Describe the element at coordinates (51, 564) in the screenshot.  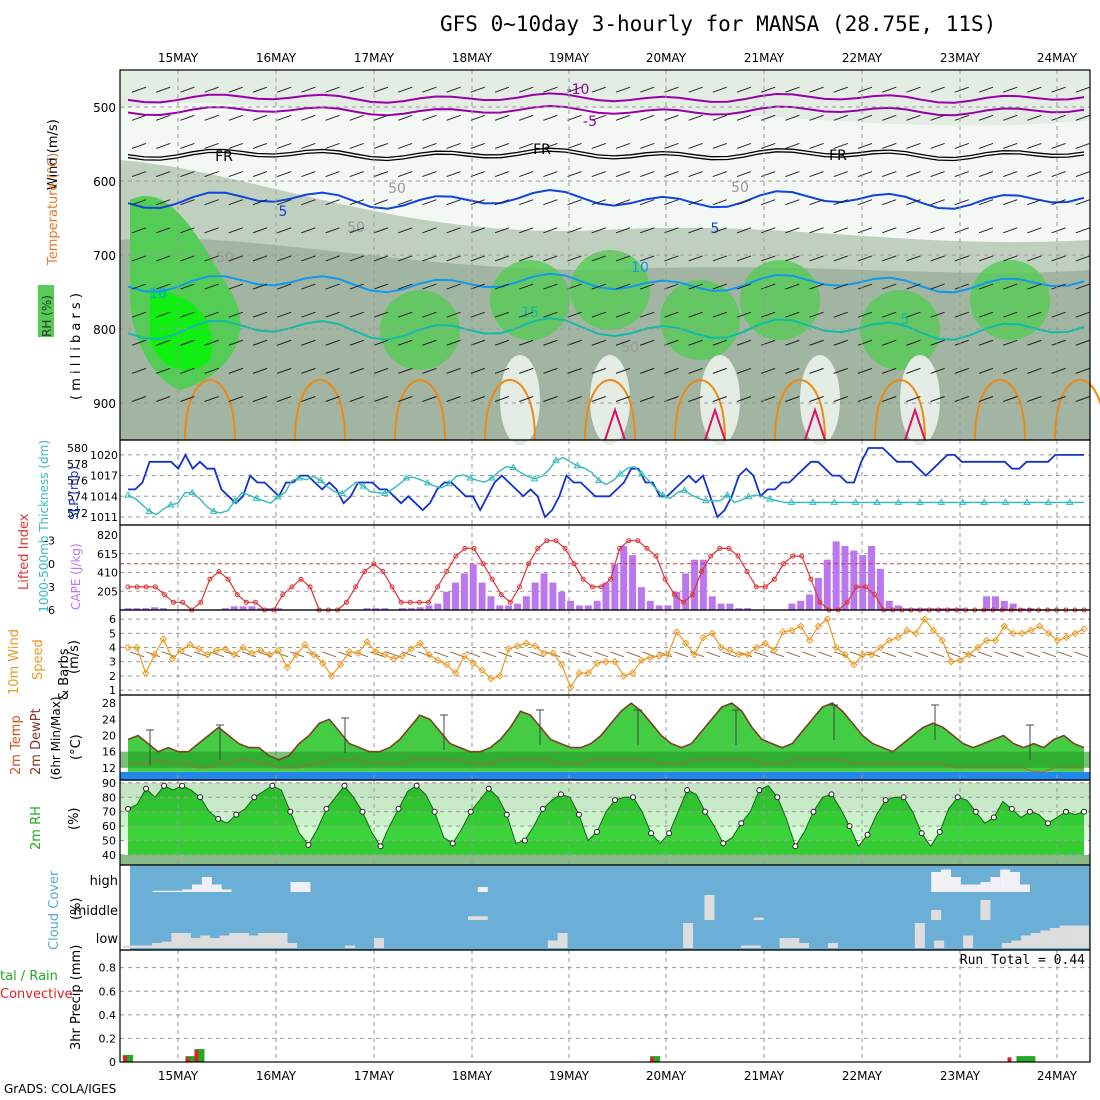
I see `y-tick-li: 0` at that location.